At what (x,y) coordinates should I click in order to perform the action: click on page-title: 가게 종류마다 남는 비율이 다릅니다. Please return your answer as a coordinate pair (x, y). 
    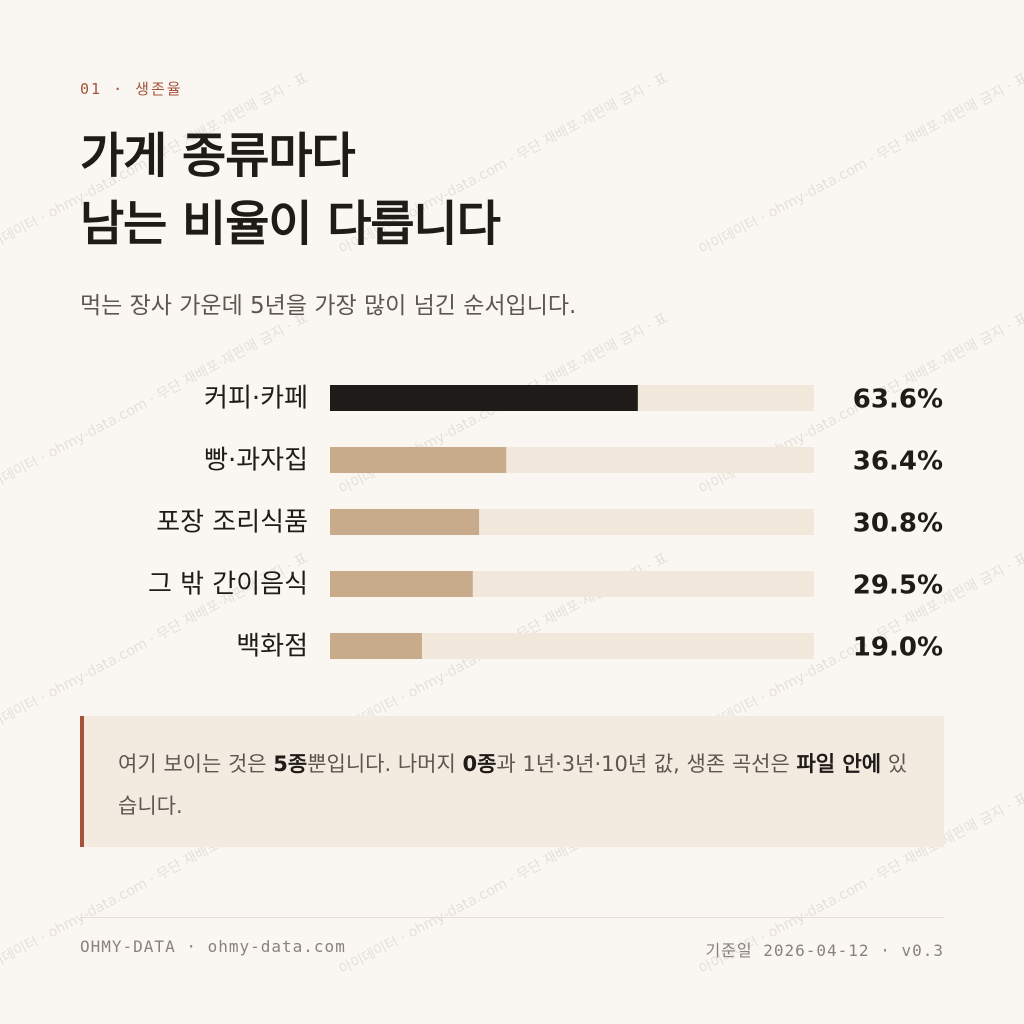
    Looking at the image, I should click on (290, 190).